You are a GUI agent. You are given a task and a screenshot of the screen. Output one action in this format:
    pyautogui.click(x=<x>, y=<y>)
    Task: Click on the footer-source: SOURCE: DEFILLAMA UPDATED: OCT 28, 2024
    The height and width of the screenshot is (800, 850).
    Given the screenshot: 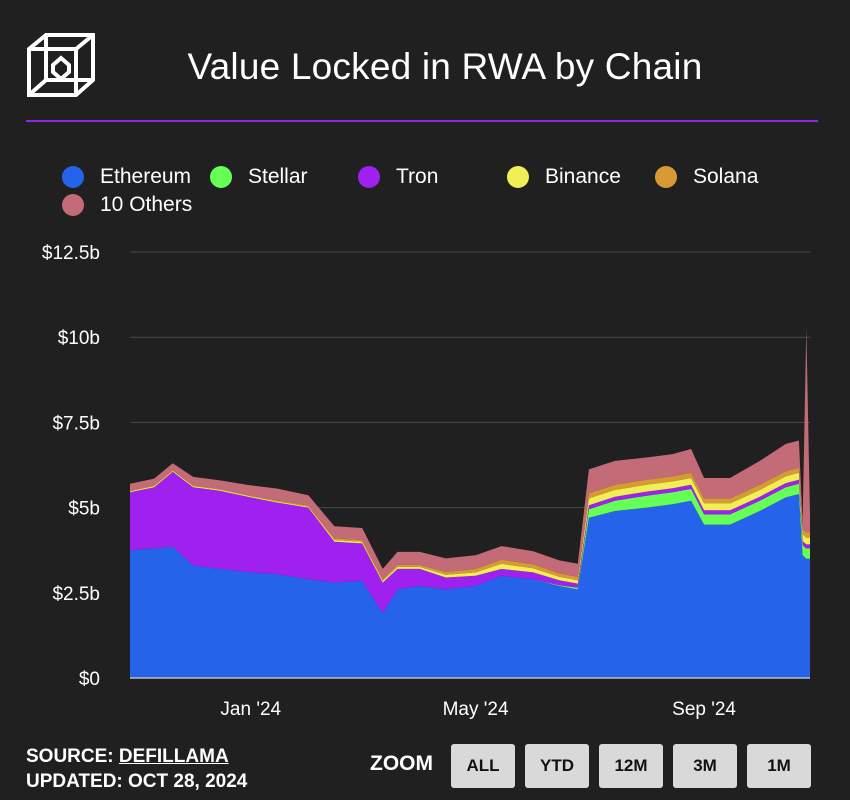 What is the action you would take?
    pyautogui.click(x=136, y=769)
    